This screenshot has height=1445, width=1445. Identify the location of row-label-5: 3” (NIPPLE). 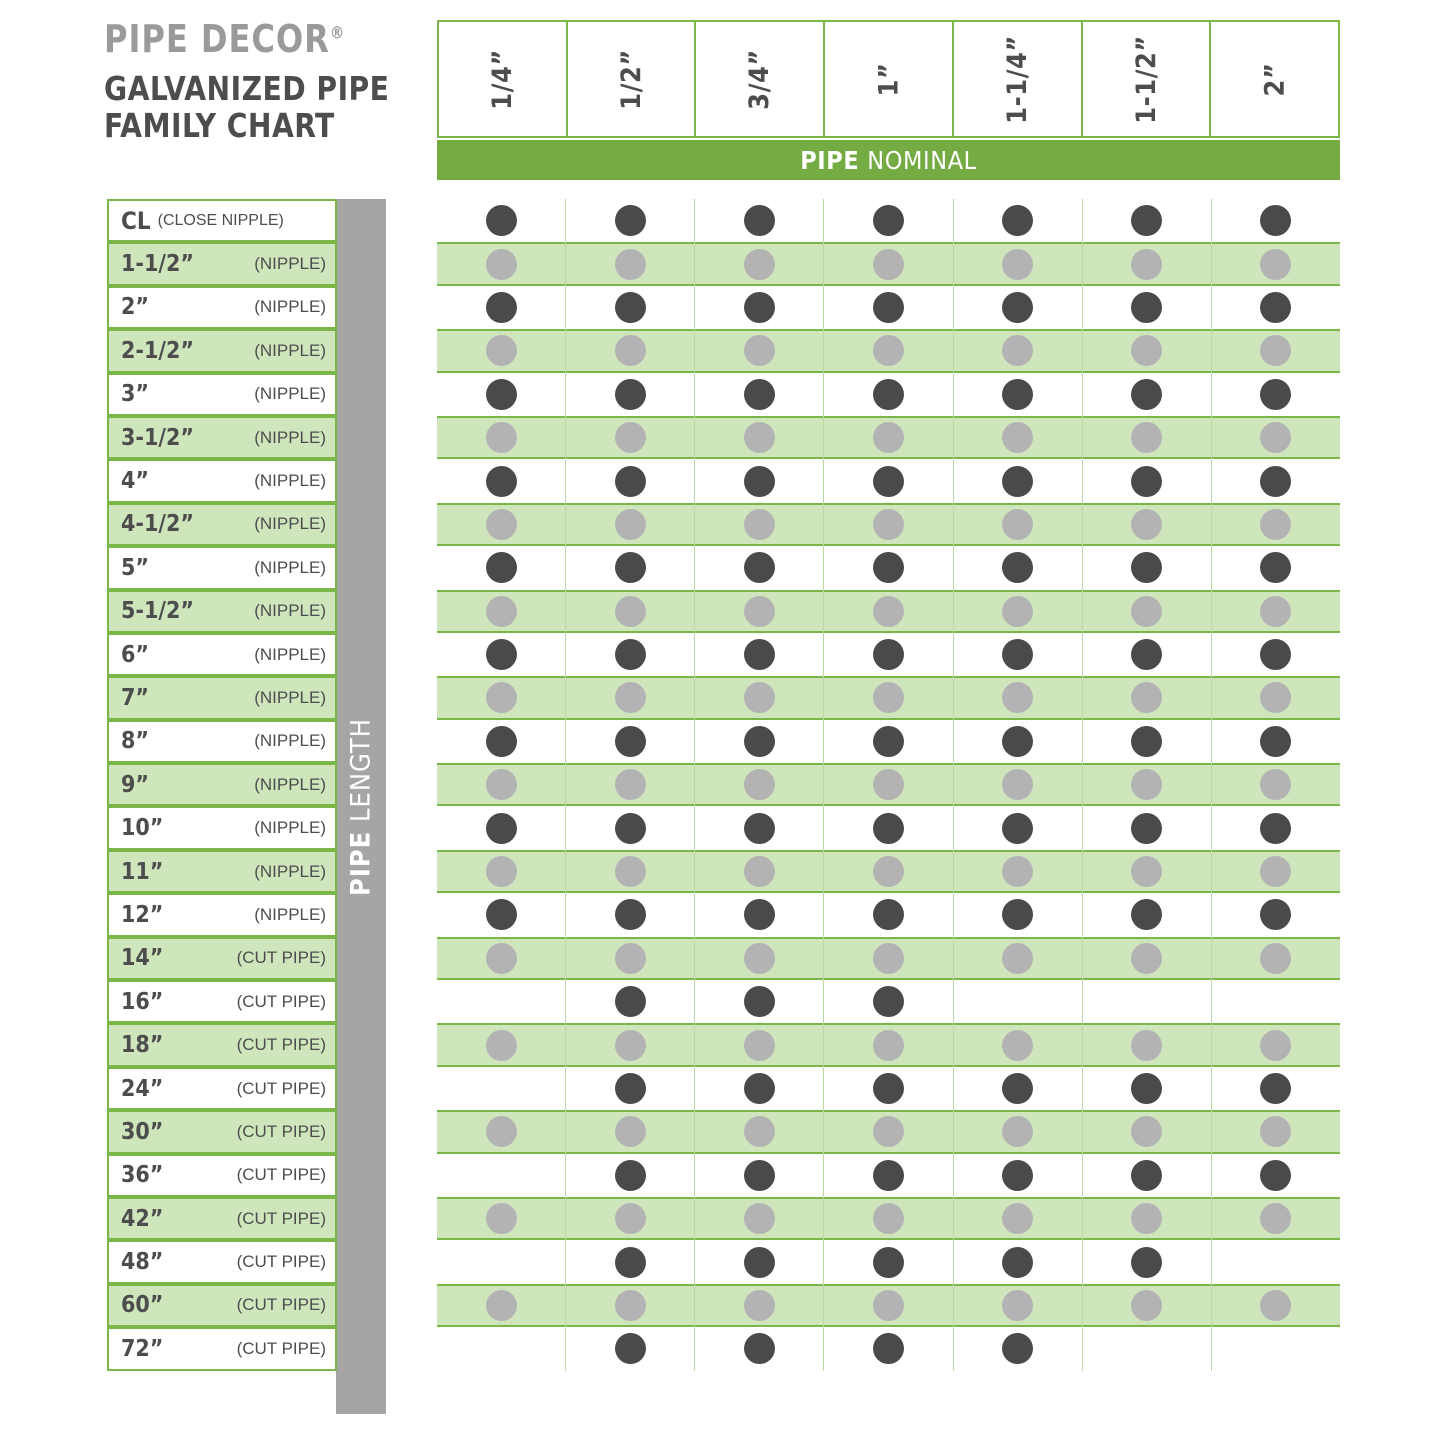
(222, 394).